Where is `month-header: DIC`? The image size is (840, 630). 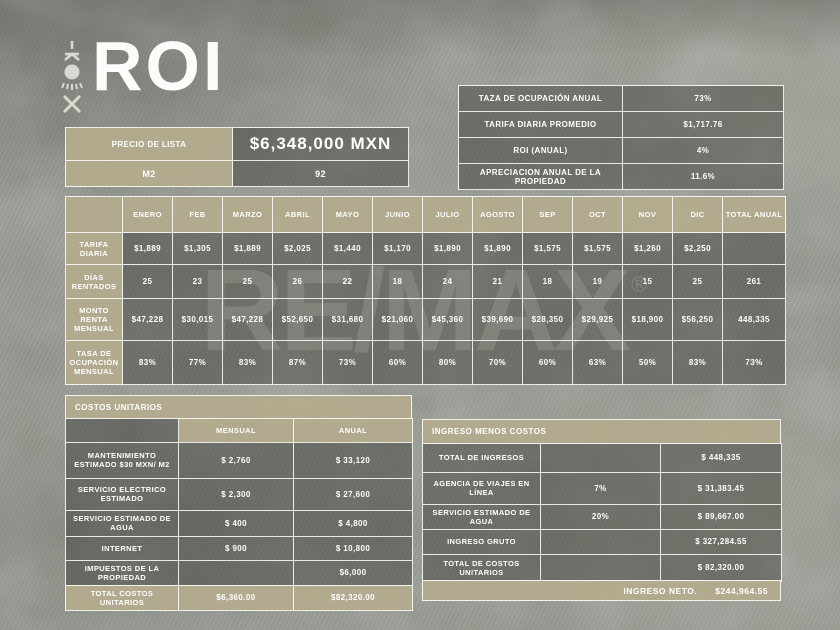
month-header: DIC is located at coordinates (697, 214).